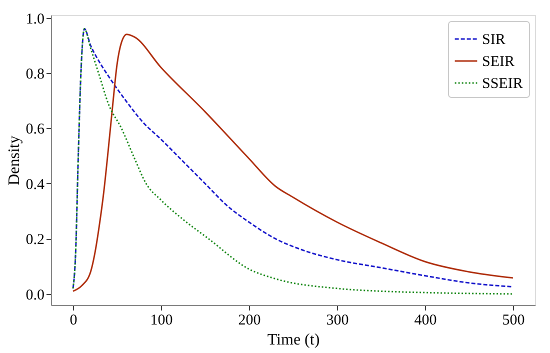 The image size is (550, 353). Describe the element at coordinates (513, 320) in the screenshot. I see `x-tick-label: 500` at that location.